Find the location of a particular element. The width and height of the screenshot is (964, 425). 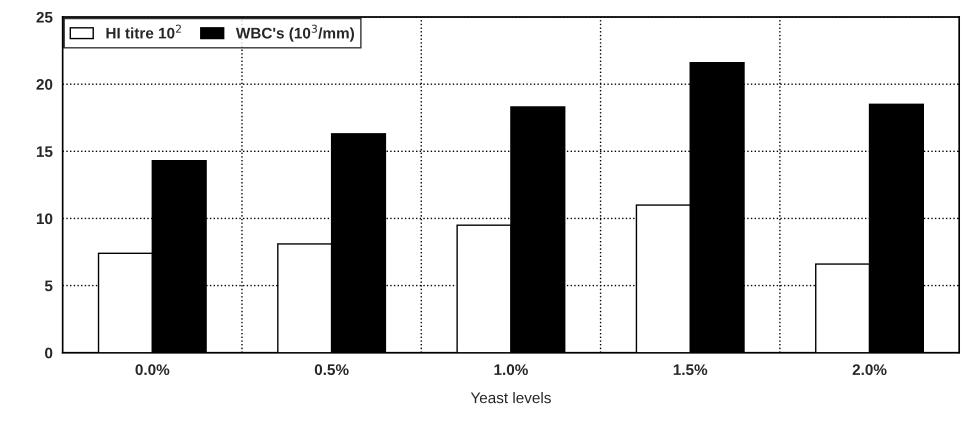

x-axis-title: Yeast levels is located at coordinates (510, 398).